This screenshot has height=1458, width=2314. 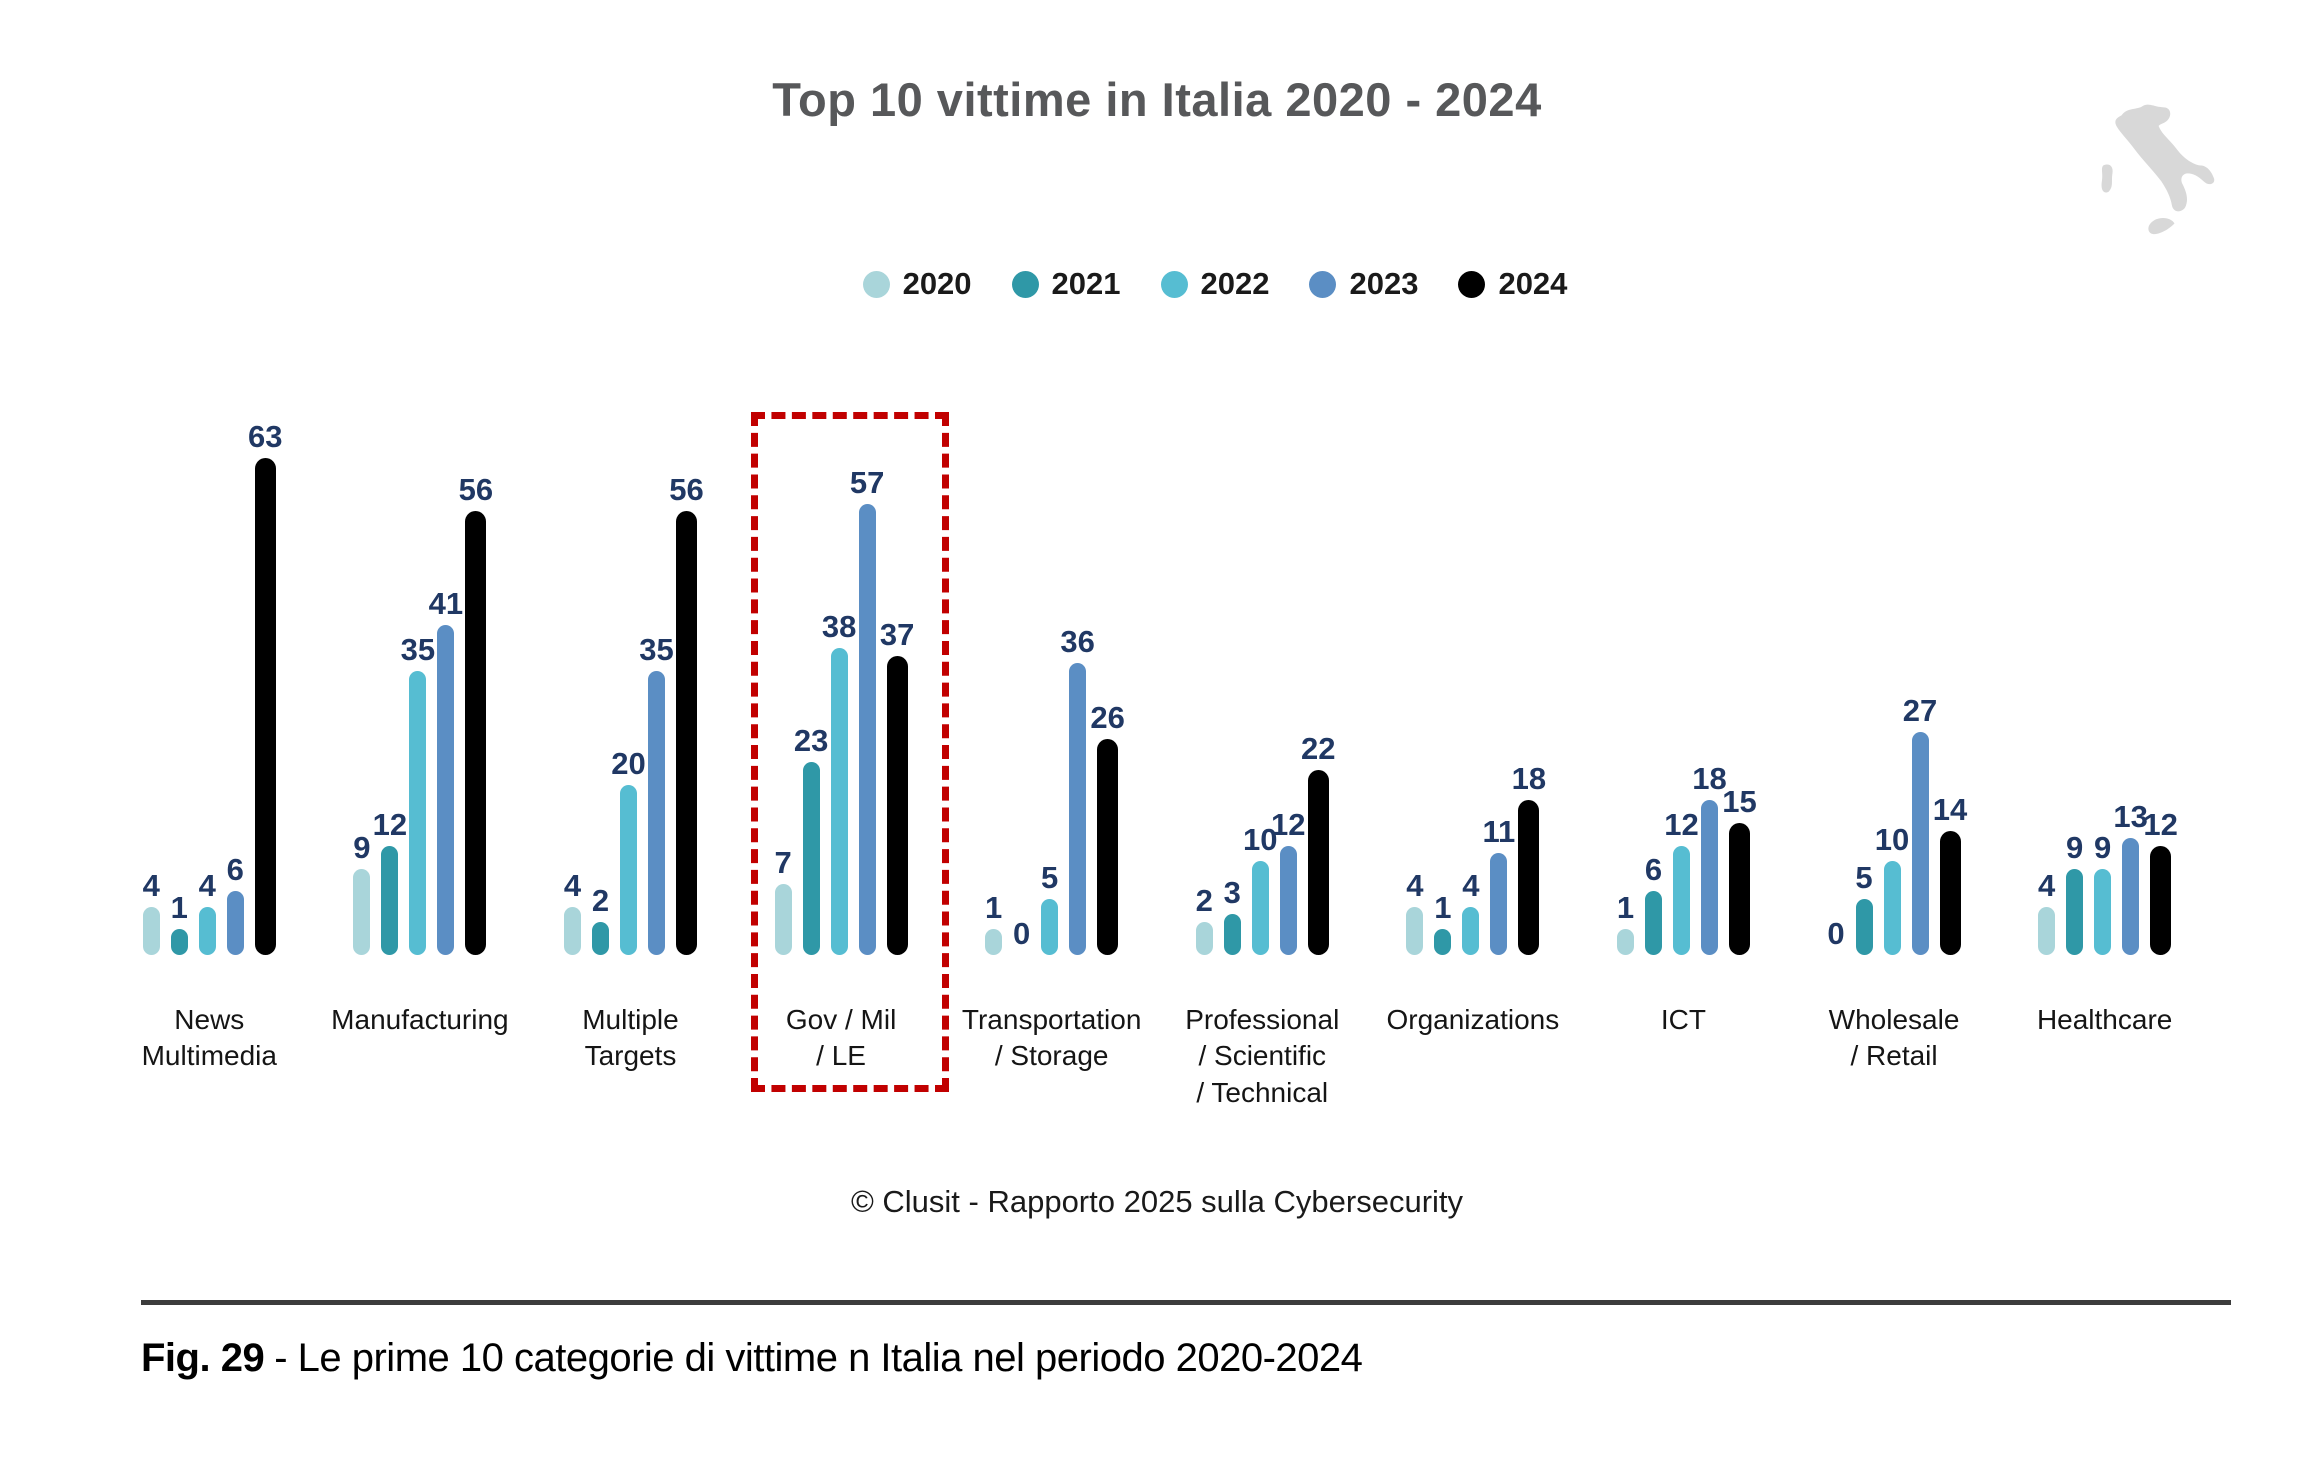 I want to click on value-label: 56, so click(x=686, y=489).